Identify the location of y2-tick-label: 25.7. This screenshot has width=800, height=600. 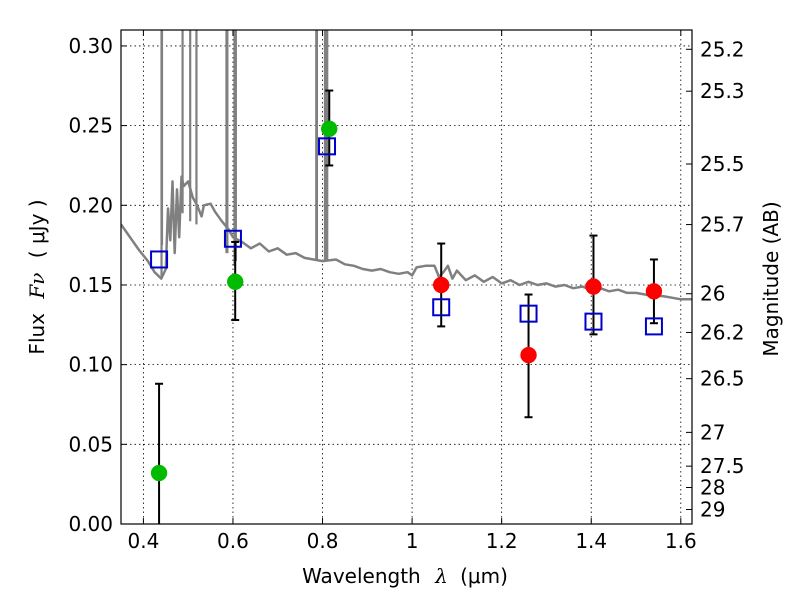
(722, 225).